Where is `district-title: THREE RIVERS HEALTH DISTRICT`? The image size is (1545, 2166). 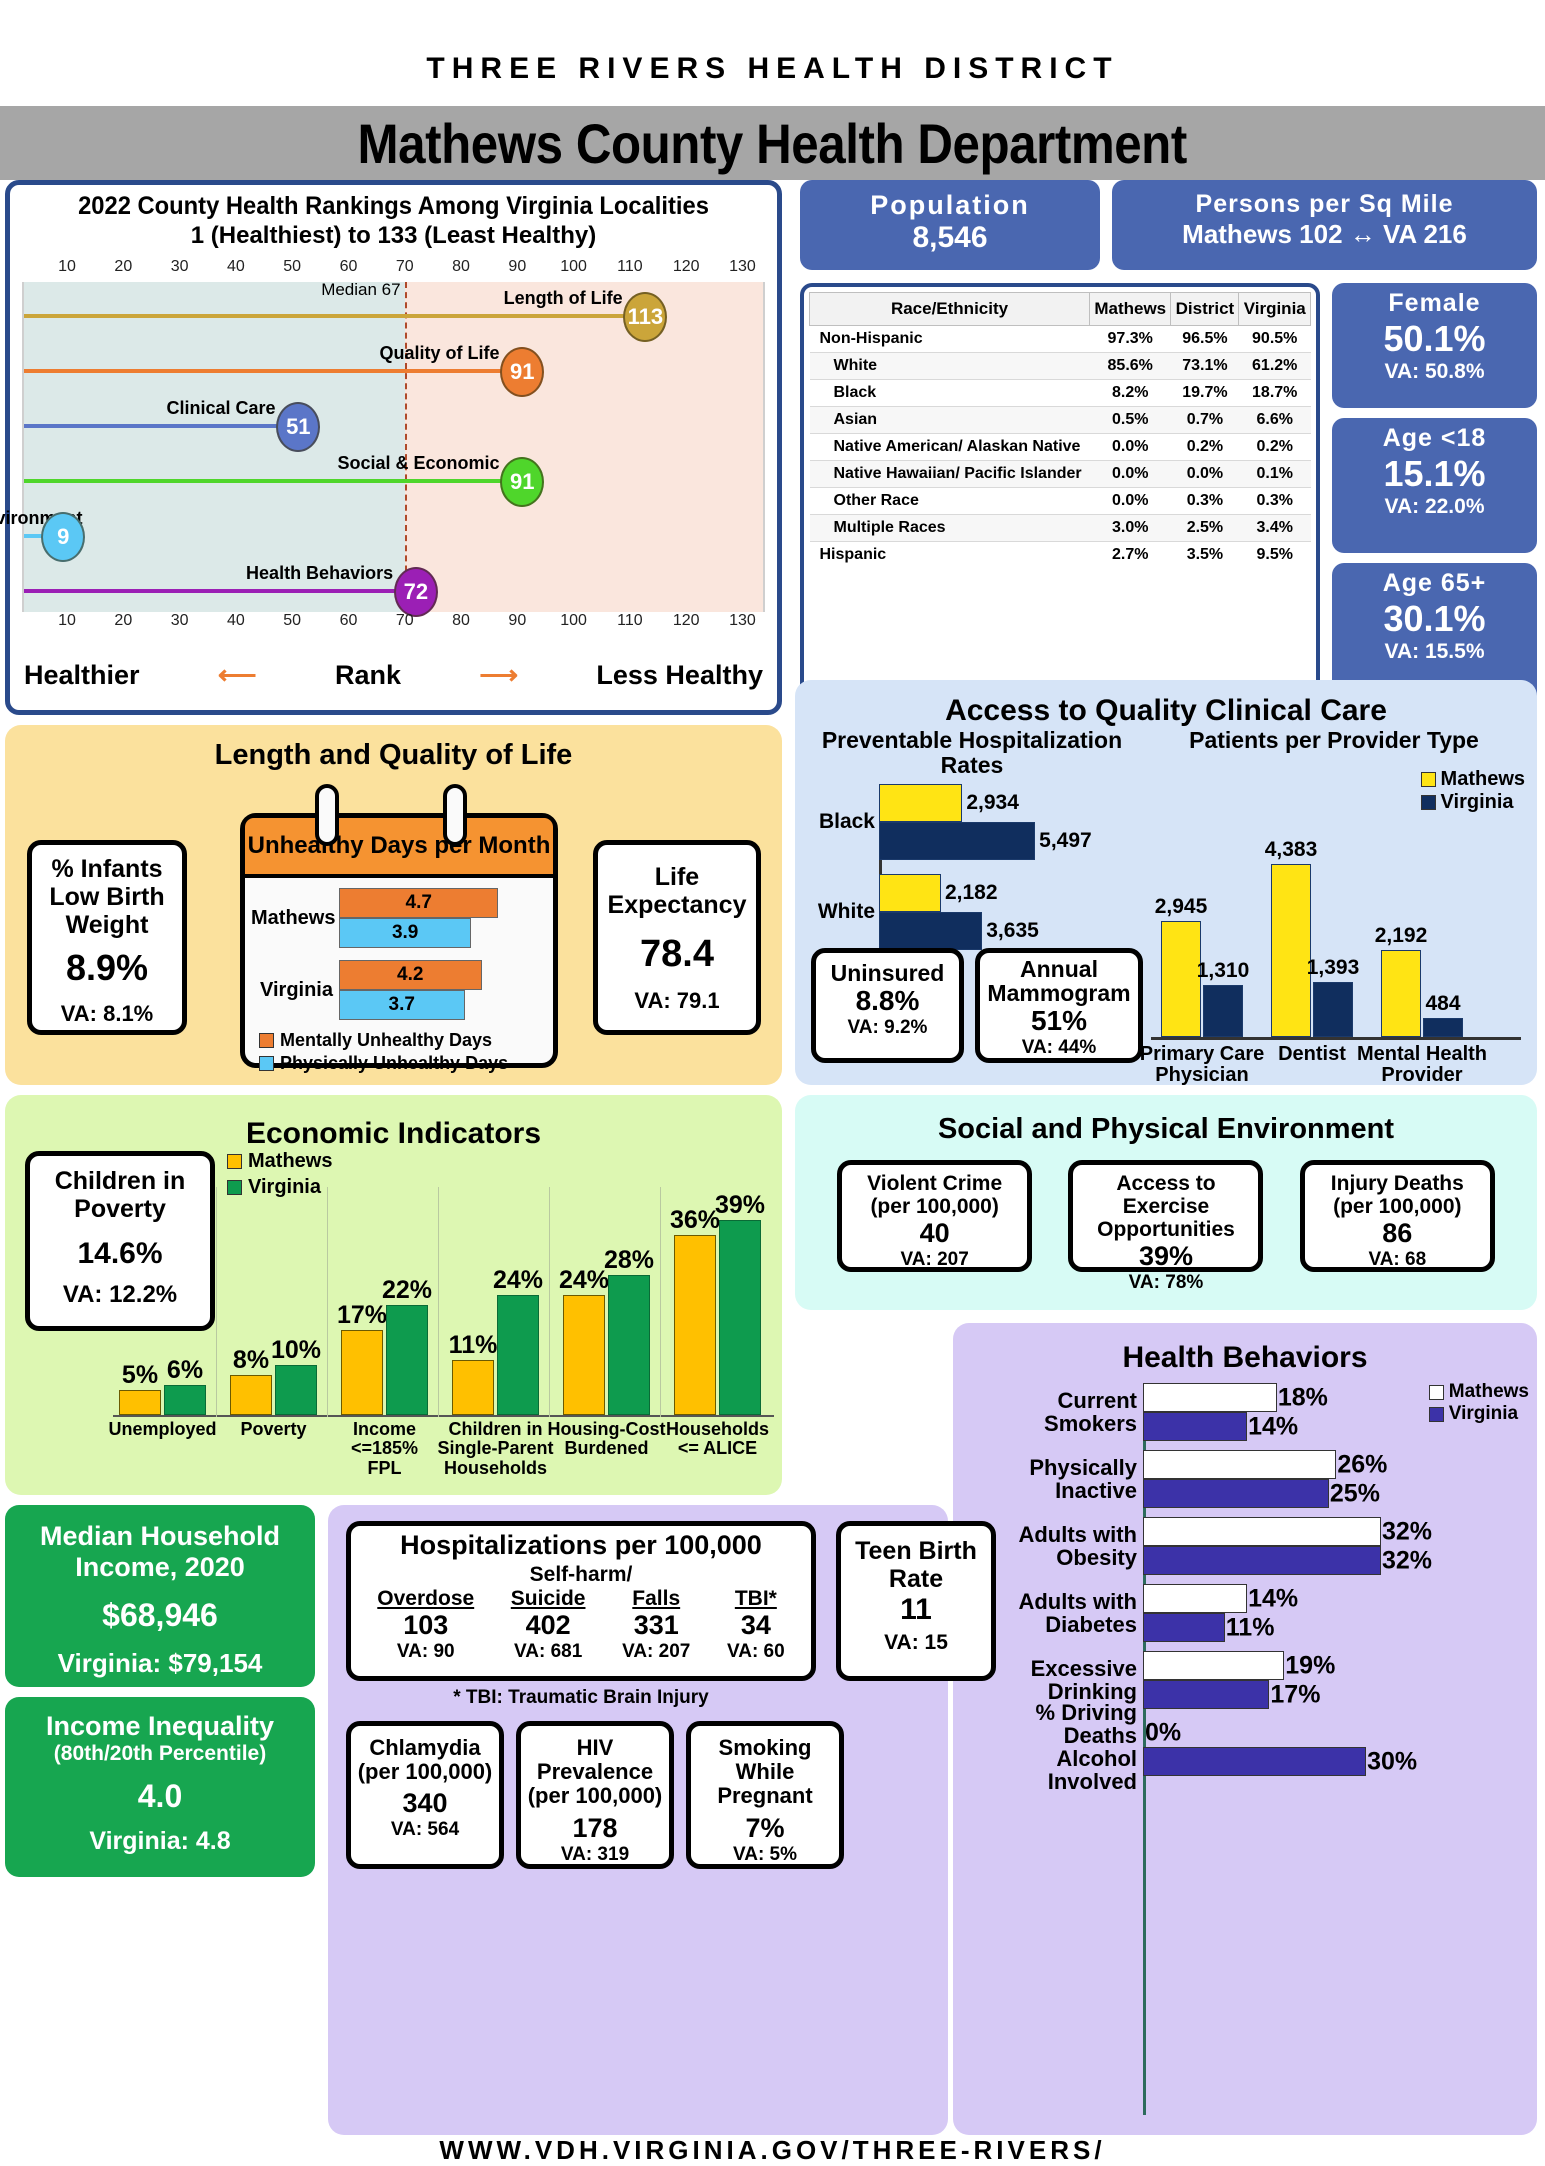 district-title: THREE RIVERS HEALTH DISTRICT is located at coordinates (772, 68).